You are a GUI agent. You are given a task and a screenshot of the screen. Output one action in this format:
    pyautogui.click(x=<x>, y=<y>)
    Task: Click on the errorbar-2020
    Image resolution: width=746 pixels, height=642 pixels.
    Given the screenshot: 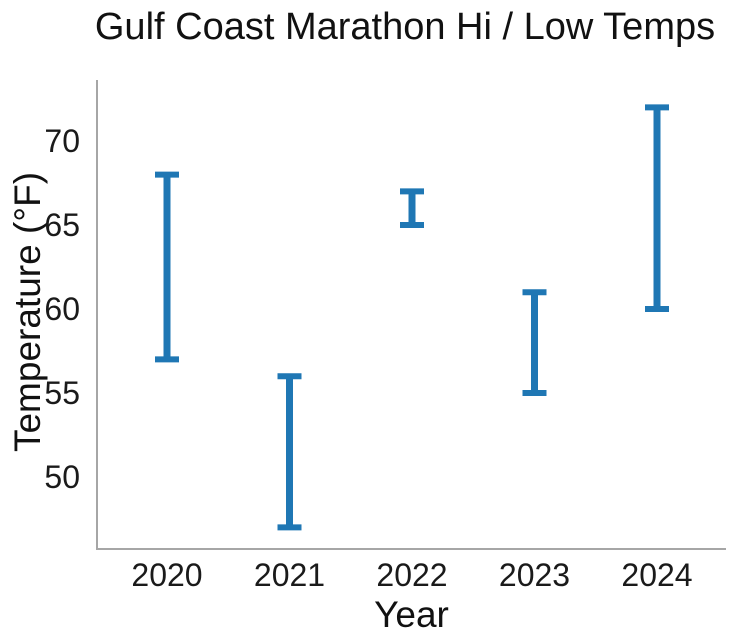 What is the action you would take?
    pyautogui.click(x=167, y=267)
    